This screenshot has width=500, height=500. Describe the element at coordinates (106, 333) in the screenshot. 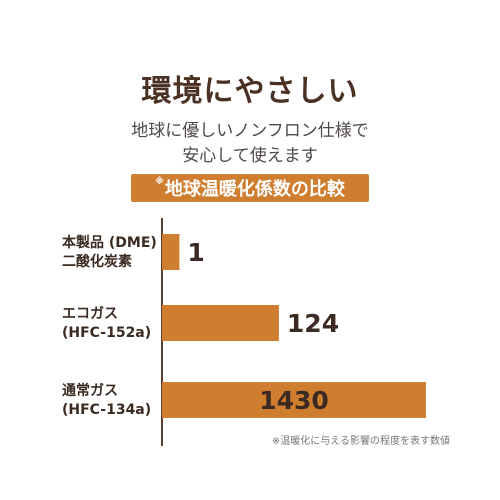

I see `category-label-2-line-2: (HFC-152a)` at that location.